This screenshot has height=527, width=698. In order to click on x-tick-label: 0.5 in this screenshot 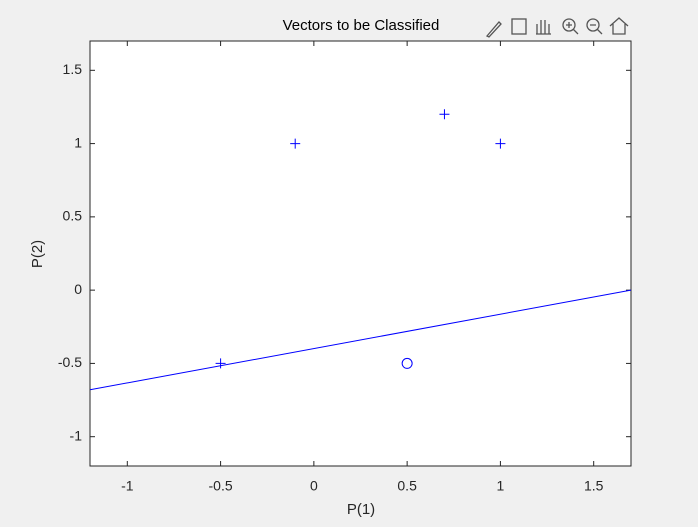, I will do `click(407, 486)`.